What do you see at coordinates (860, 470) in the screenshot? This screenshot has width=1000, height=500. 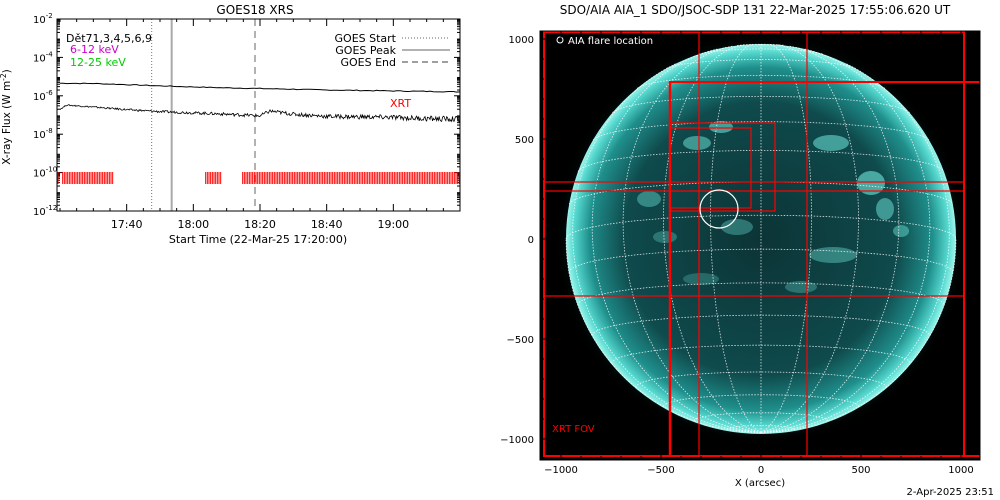 I see `aia-x-tick-label: 500` at bounding box center [860, 470].